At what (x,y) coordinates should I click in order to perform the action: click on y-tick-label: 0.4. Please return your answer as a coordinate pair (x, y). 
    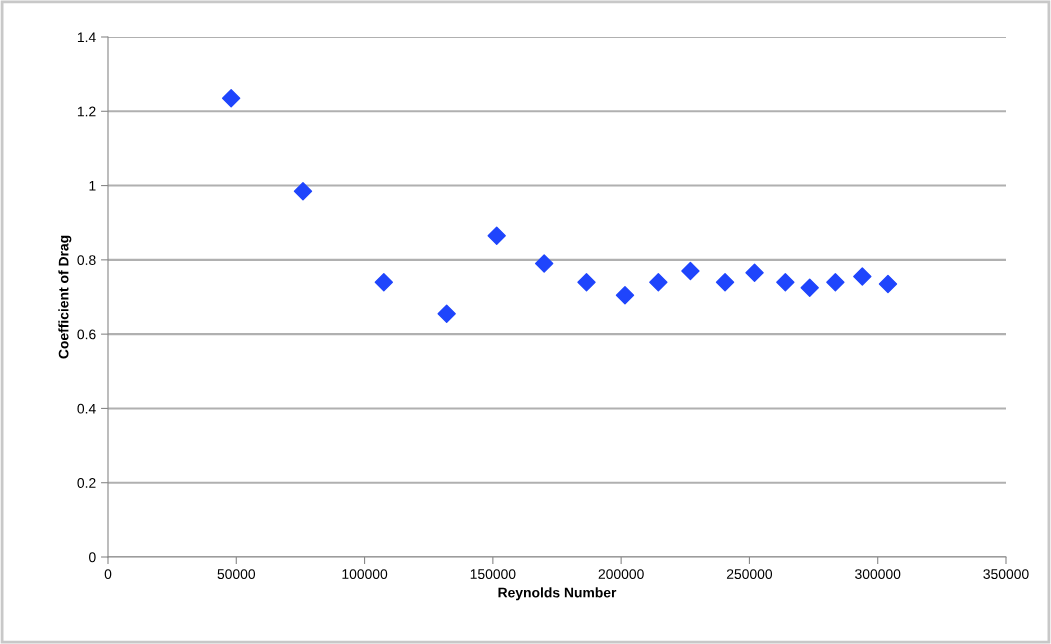
    Looking at the image, I should click on (86, 408).